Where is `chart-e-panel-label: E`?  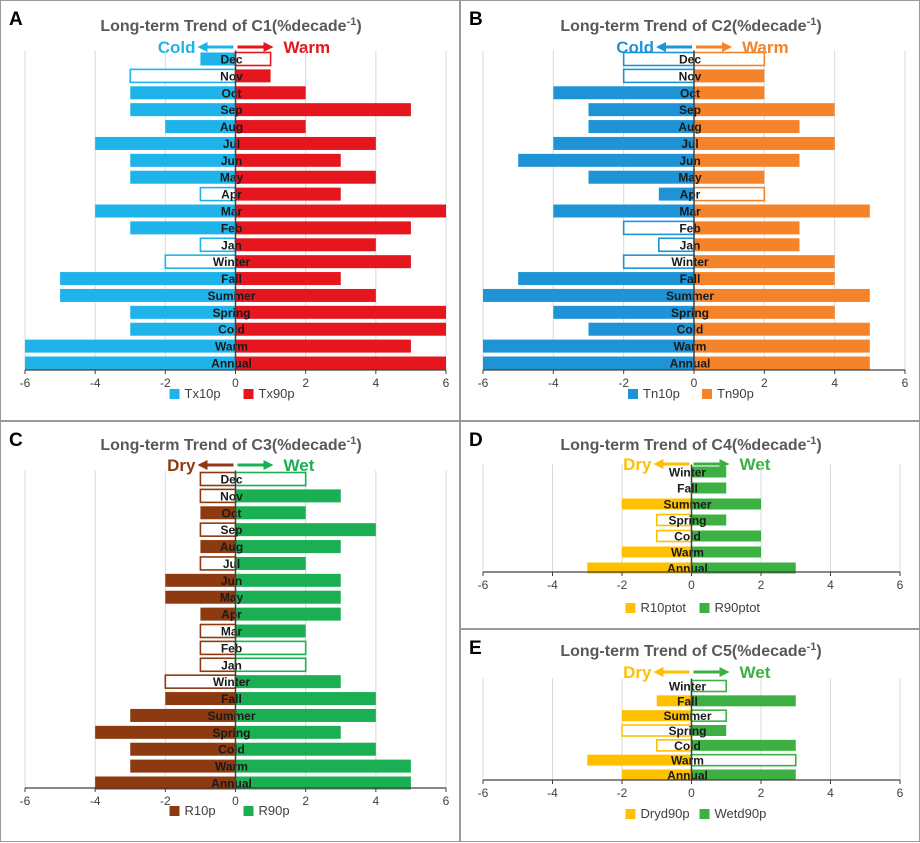 chart-e-panel-label: E is located at coordinates (475, 648).